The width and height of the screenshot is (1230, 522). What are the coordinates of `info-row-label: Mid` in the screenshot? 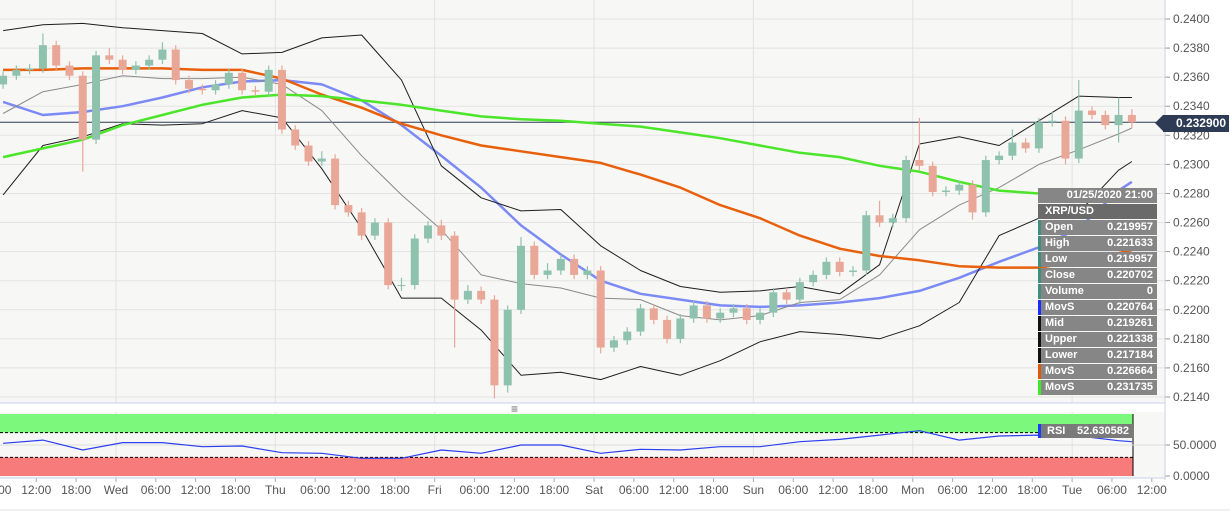 It's located at (1054, 323).